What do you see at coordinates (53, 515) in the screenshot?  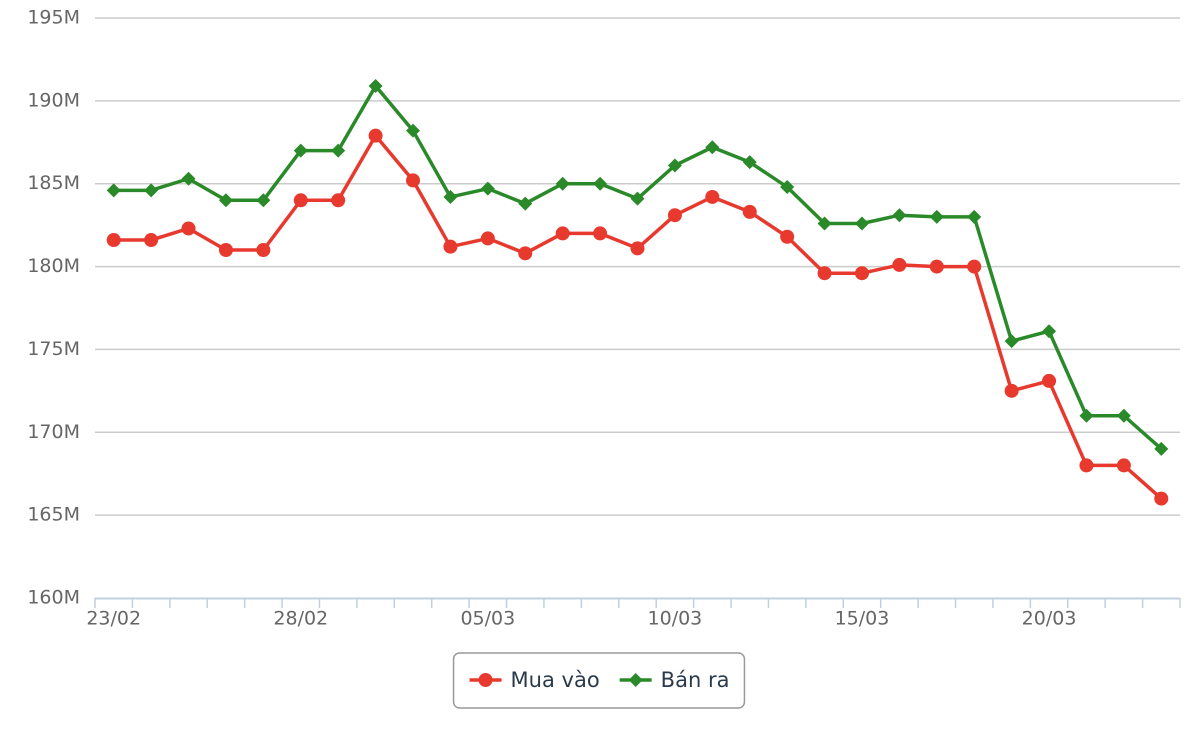 I see `y-tick-label: 165M` at bounding box center [53, 515].